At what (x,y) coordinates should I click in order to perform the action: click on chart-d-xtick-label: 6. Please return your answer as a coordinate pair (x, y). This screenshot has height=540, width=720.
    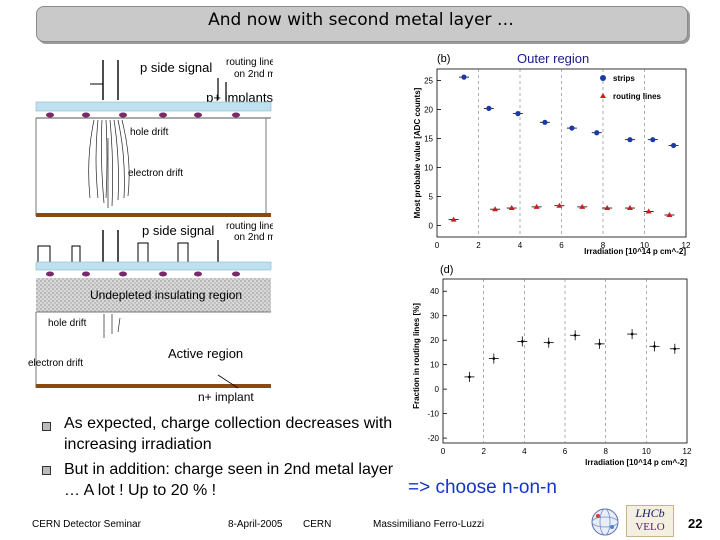
    Looking at the image, I should click on (565, 451).